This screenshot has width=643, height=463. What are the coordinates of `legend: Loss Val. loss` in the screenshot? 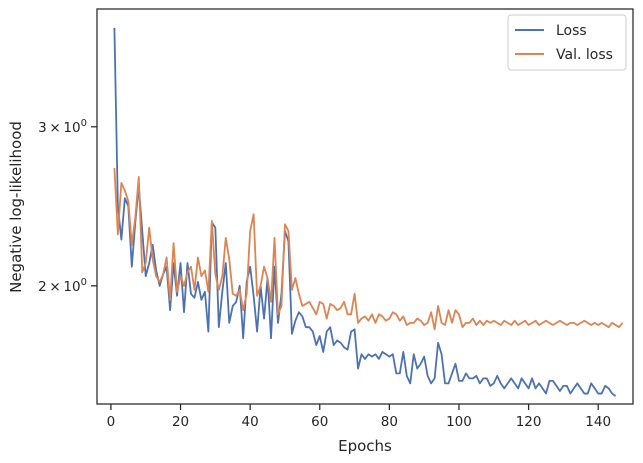 It's located at (567, 42).